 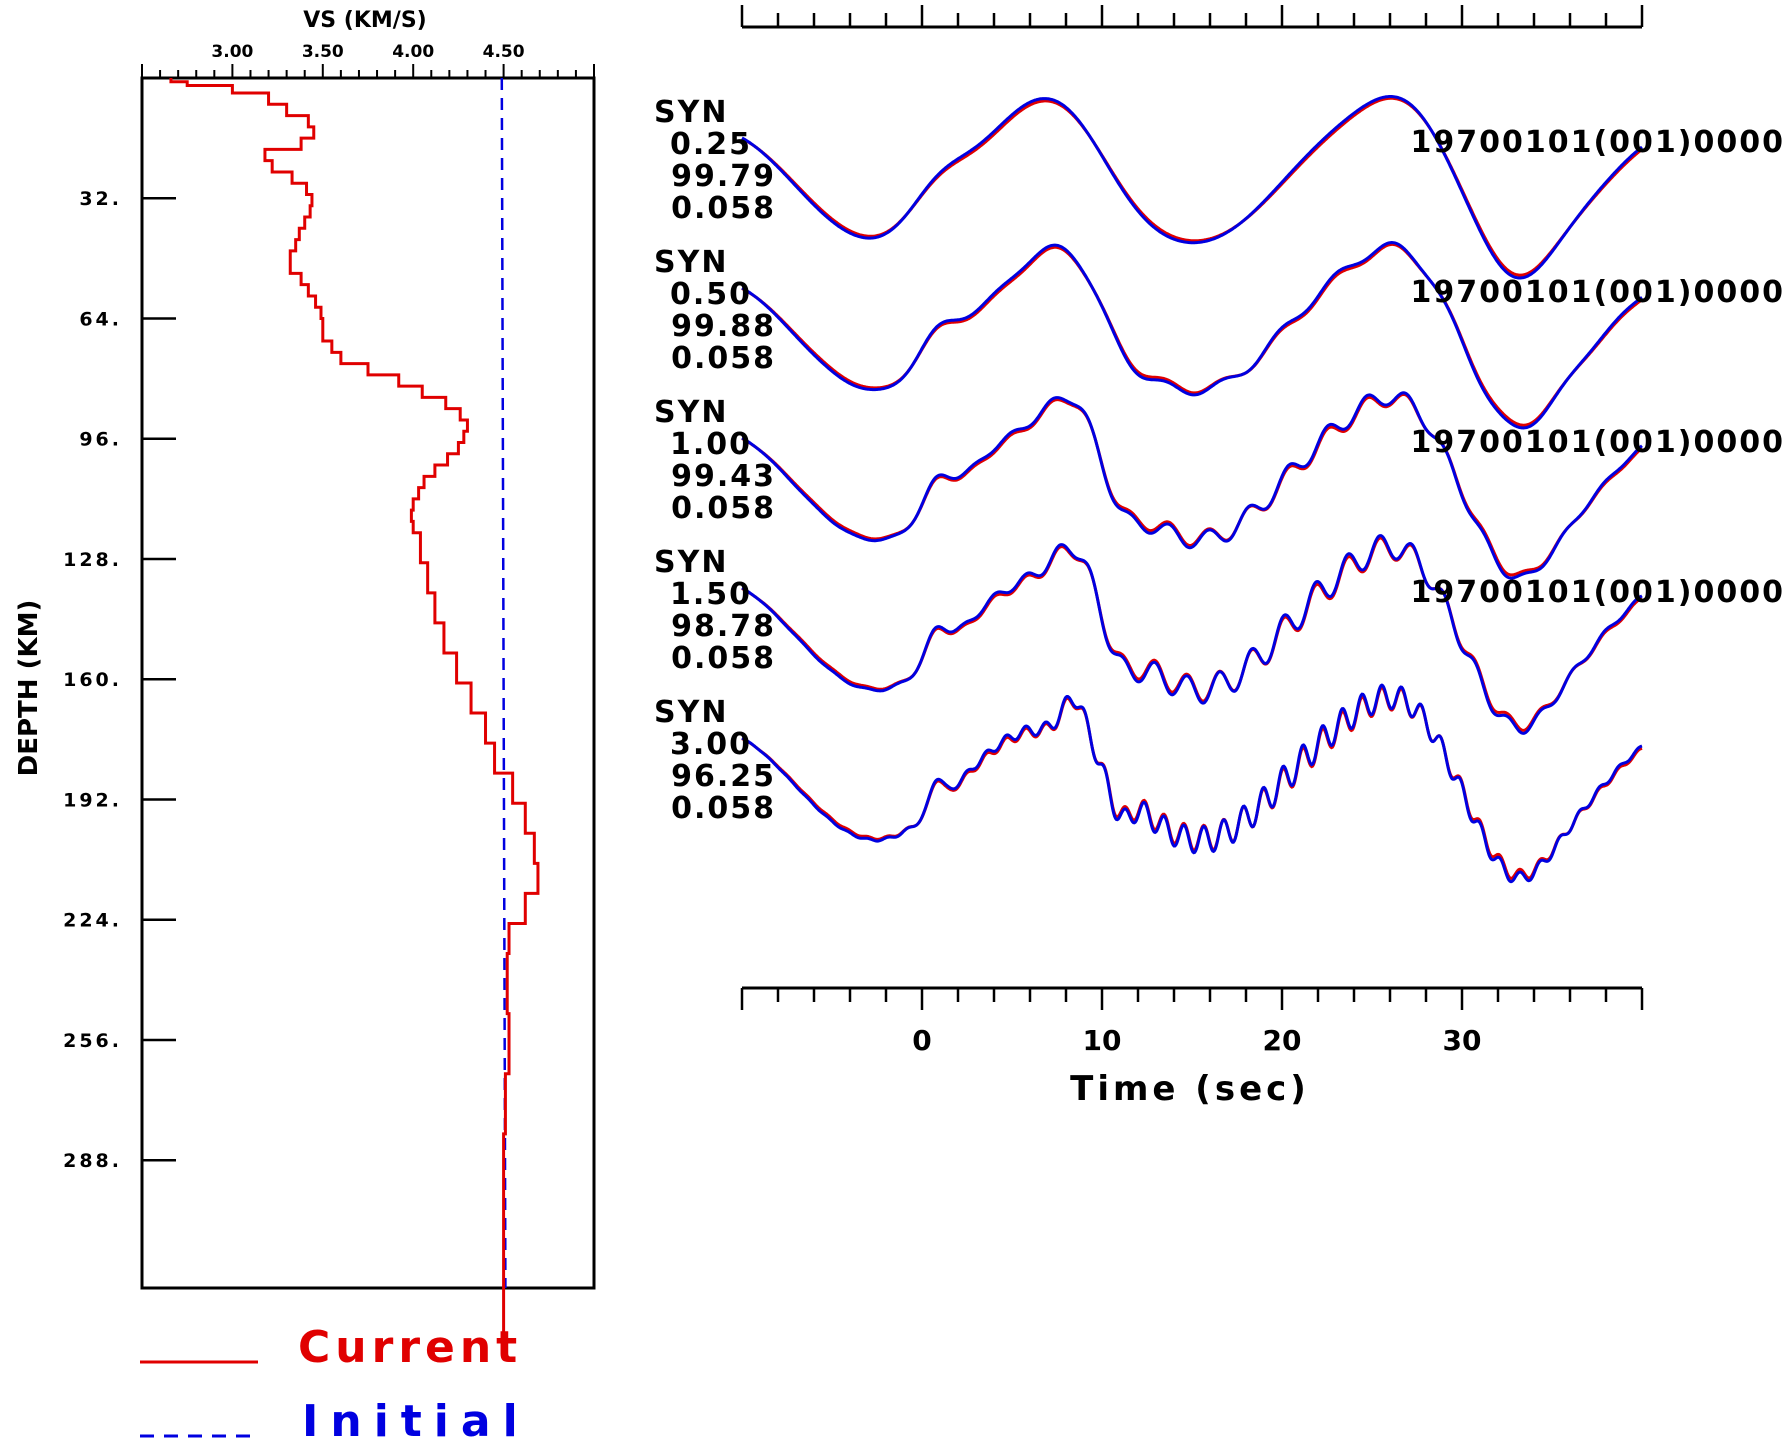 What do you see at coordinates (1282, 1040) in the screenshot?
I see `time-tick-label: 20` at bounding box center [1282, 1040].